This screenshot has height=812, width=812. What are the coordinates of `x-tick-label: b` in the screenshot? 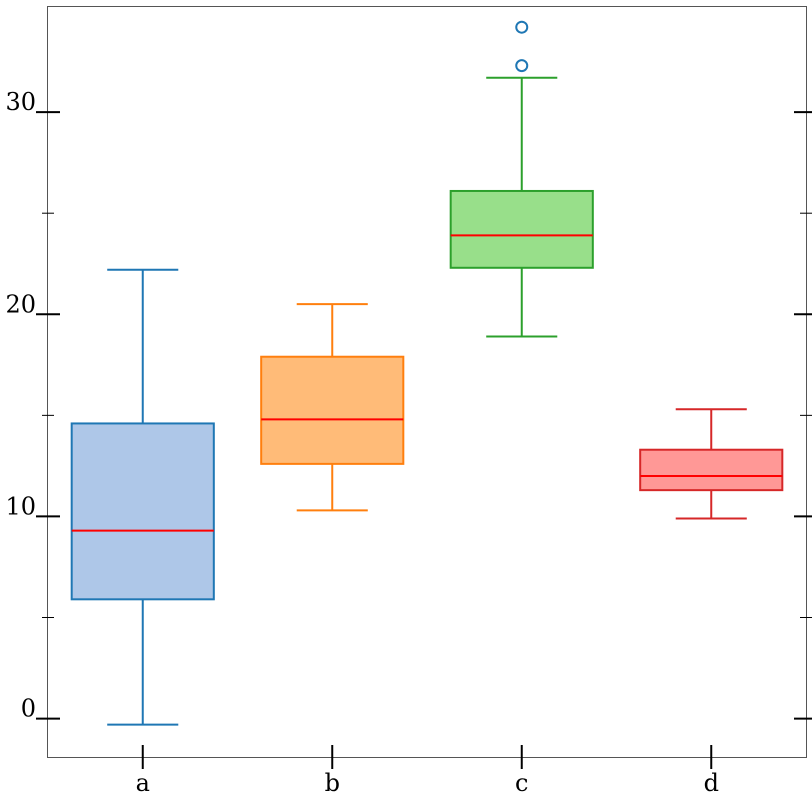 It's located at (332, 783).